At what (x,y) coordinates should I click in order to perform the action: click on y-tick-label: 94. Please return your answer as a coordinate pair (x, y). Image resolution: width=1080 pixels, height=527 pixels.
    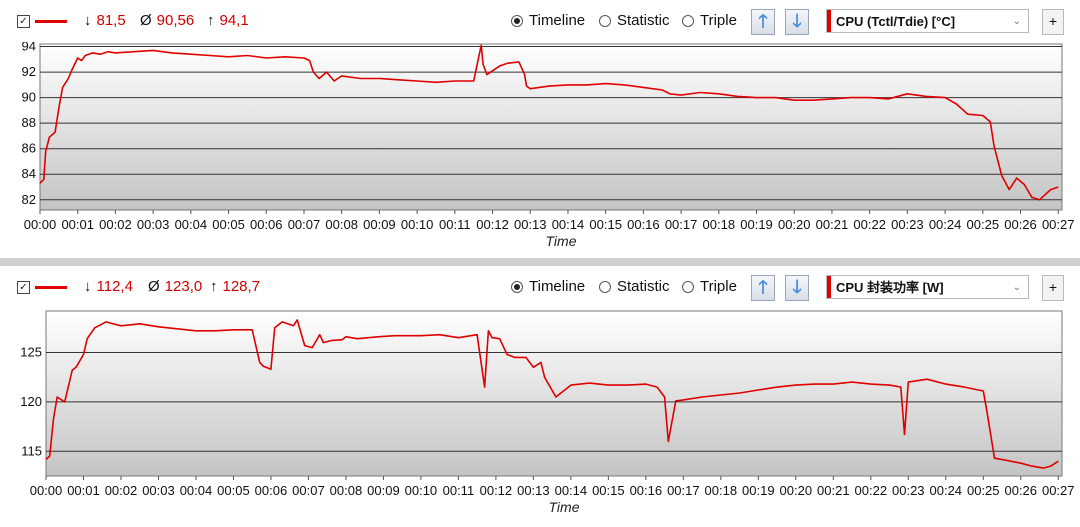
    Looking at the image, I should click on (29, 48).